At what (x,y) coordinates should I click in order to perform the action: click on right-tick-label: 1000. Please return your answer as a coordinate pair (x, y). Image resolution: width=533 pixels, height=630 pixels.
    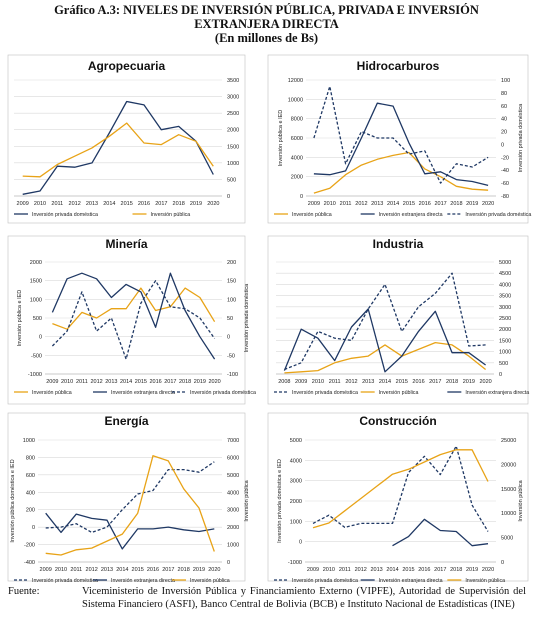
    Looking at the image, I should click on (505, 353).